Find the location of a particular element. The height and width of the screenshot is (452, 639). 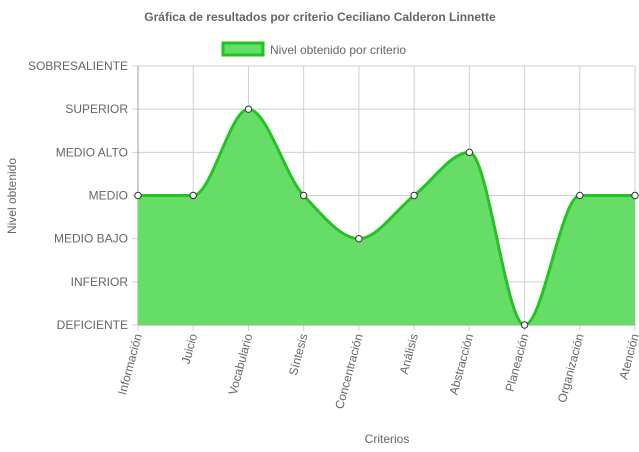

x-tick-label: Síntesis is located at coordinates (298, 354).